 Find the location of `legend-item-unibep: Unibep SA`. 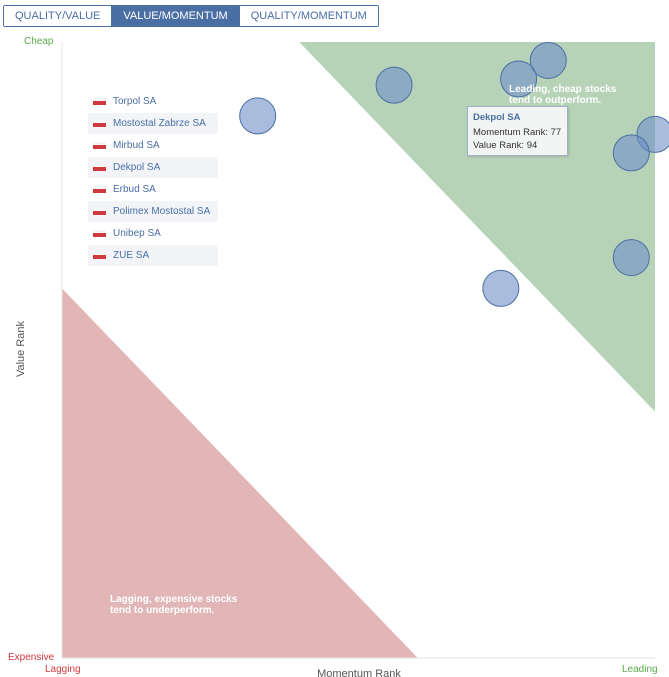

legend-item-unibep: Unibep SA is located at coordinates (153, 233).